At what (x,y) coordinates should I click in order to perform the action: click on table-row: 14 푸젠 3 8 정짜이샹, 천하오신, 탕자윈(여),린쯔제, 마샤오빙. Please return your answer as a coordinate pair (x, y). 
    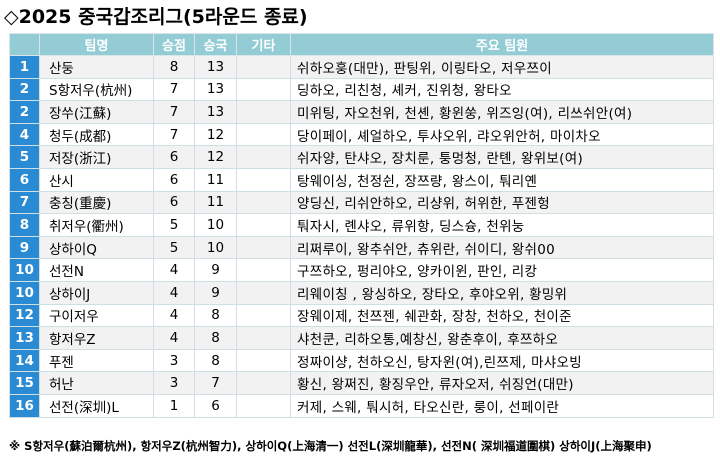
    Looking at the image, I should click on (361, 360).